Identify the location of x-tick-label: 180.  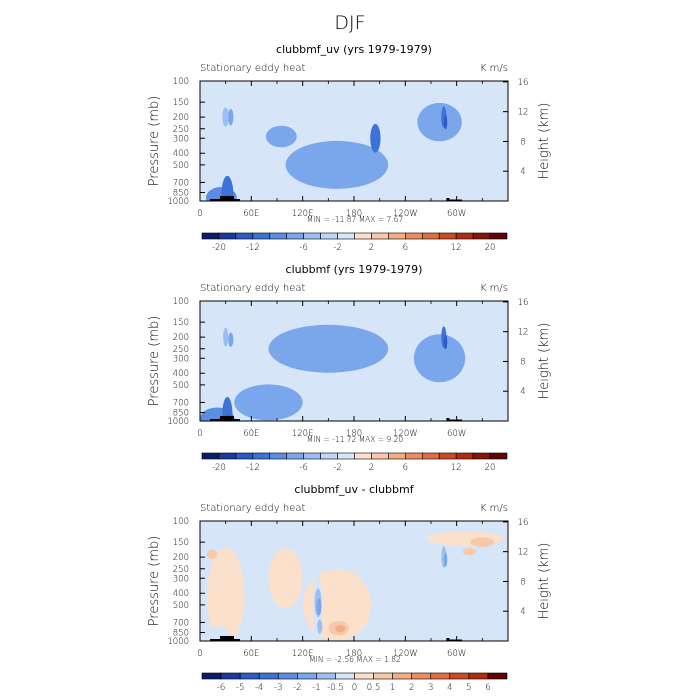
(354, 214).